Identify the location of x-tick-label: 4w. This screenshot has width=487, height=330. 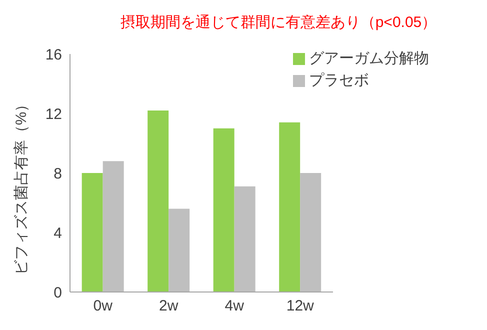
(234, 306).